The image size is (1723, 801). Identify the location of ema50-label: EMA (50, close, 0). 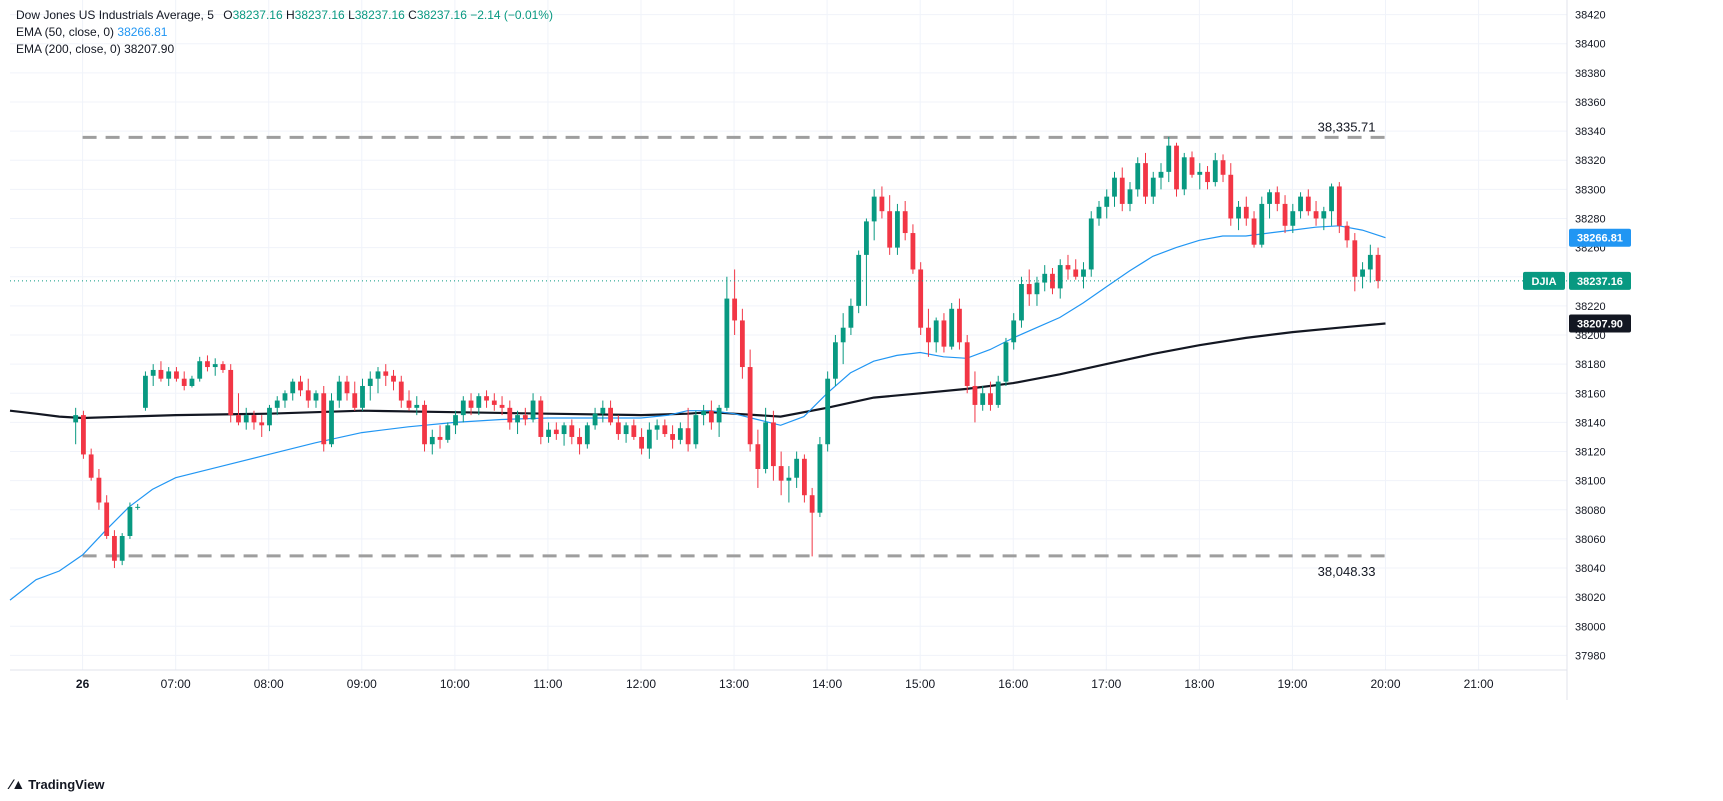
(65, 32).